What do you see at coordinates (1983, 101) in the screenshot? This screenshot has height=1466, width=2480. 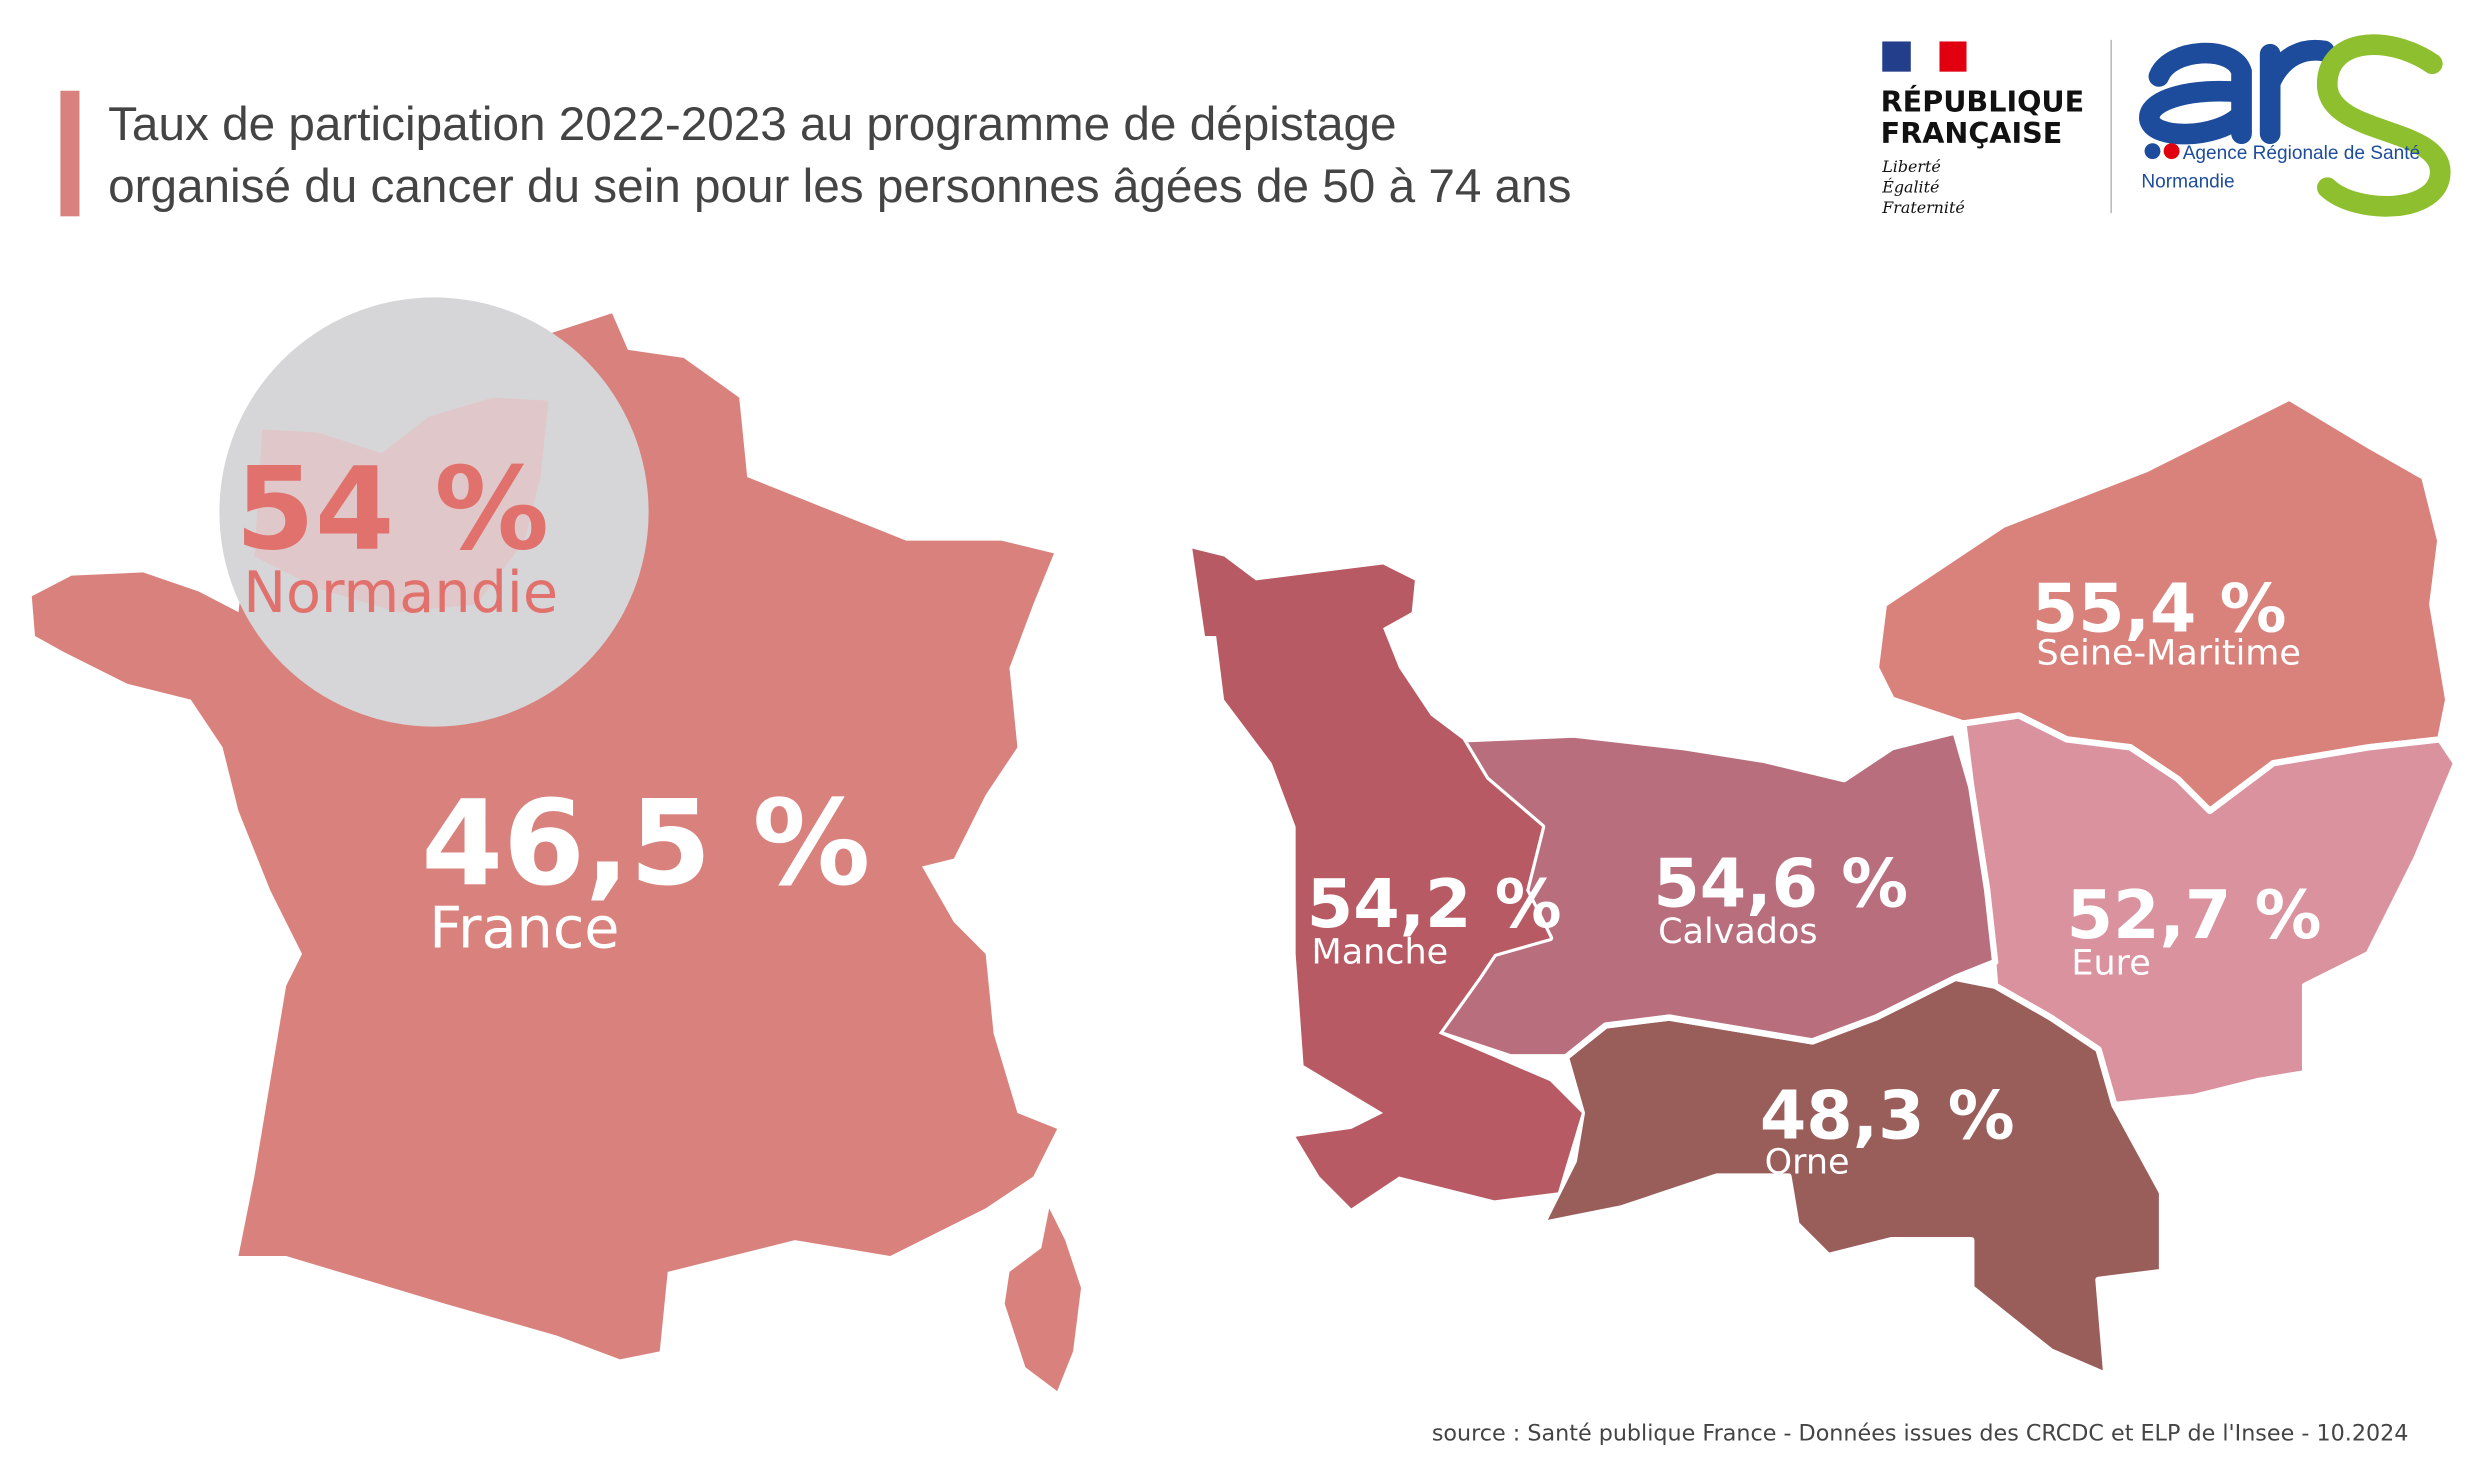 I see `rf-line1: RÉPUBLIQUE` at bounding box center [1983, 101].